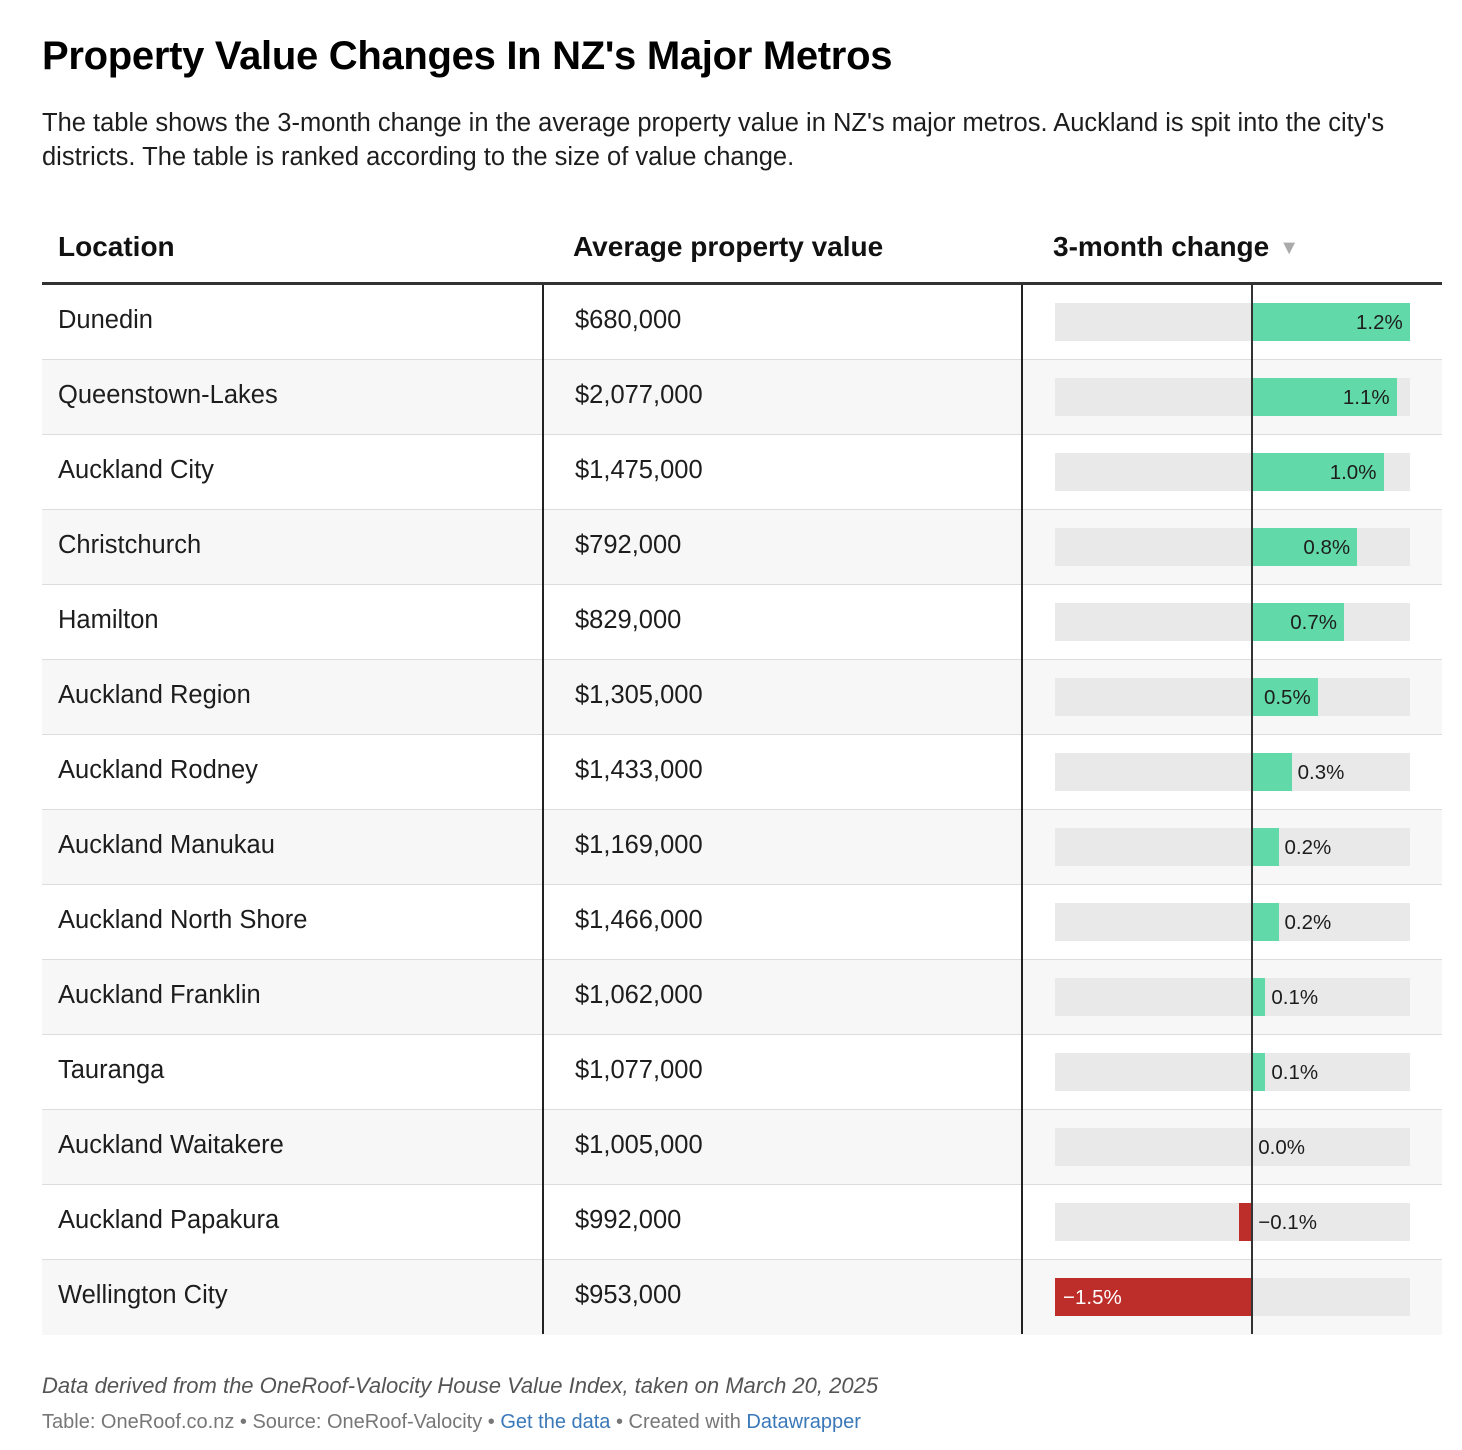 The height and width of the screenshot is (1450, 1462). What do you see at coordinates (1353, 472) in the screenshot?
I see `change-label: 1.0%` at bounding box center [1353, 472].